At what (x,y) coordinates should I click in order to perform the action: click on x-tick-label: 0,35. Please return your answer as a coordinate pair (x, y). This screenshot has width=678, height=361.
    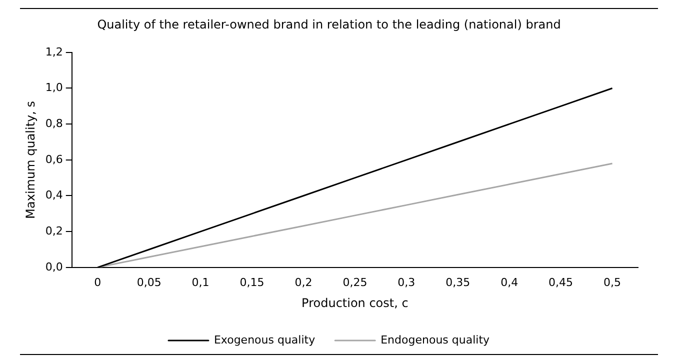
    Looking at the image, I should click on (458, 282).